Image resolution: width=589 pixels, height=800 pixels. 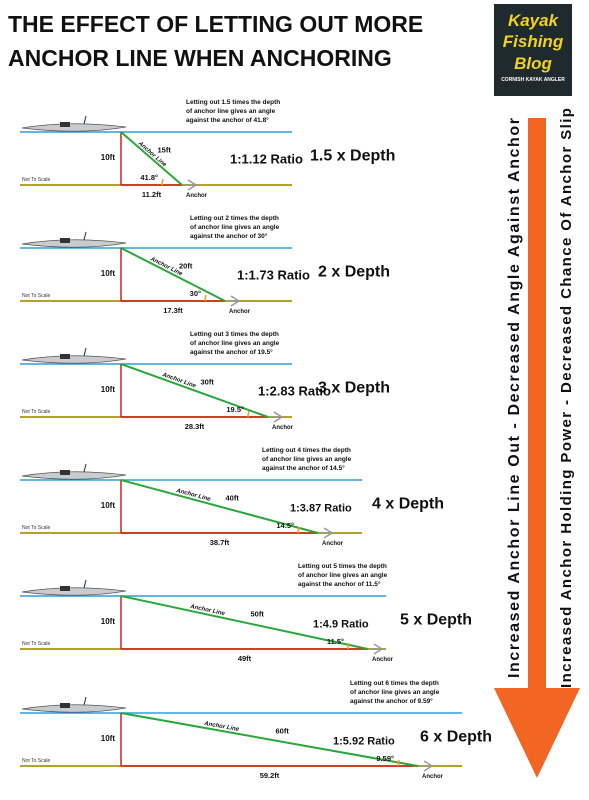 What do you see at coordinates (533, 41) in the screenshot?
I see `logo-text: Fishing` at bounding box center [533, 41].